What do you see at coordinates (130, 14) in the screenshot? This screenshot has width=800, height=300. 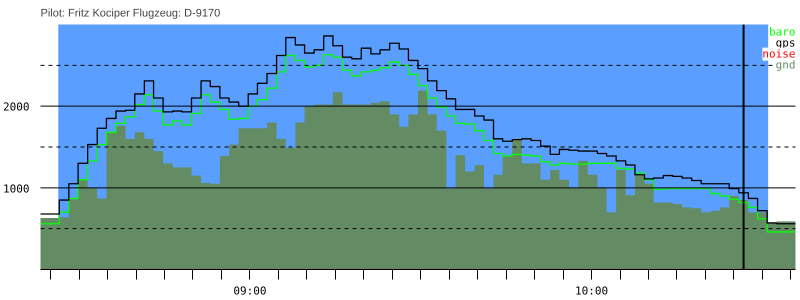 I see `chart-title: Pilot: Fritz Kociper Flugzeug: D-9170` at bounding box center [130, 14].